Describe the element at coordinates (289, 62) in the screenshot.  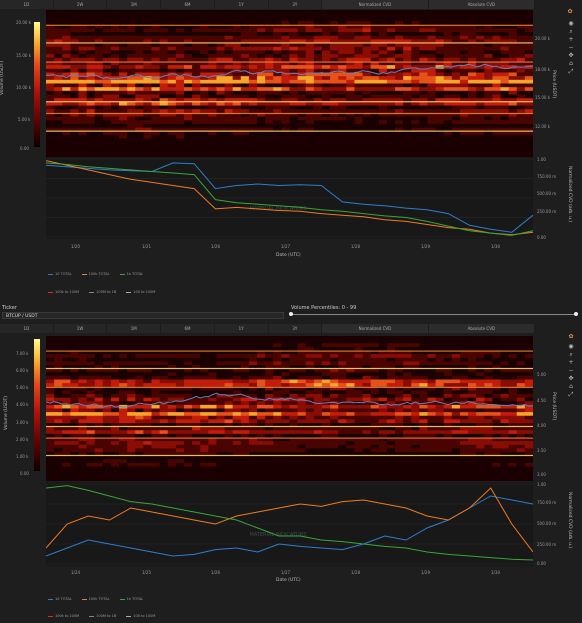
I see `liquidity-band` at that location.